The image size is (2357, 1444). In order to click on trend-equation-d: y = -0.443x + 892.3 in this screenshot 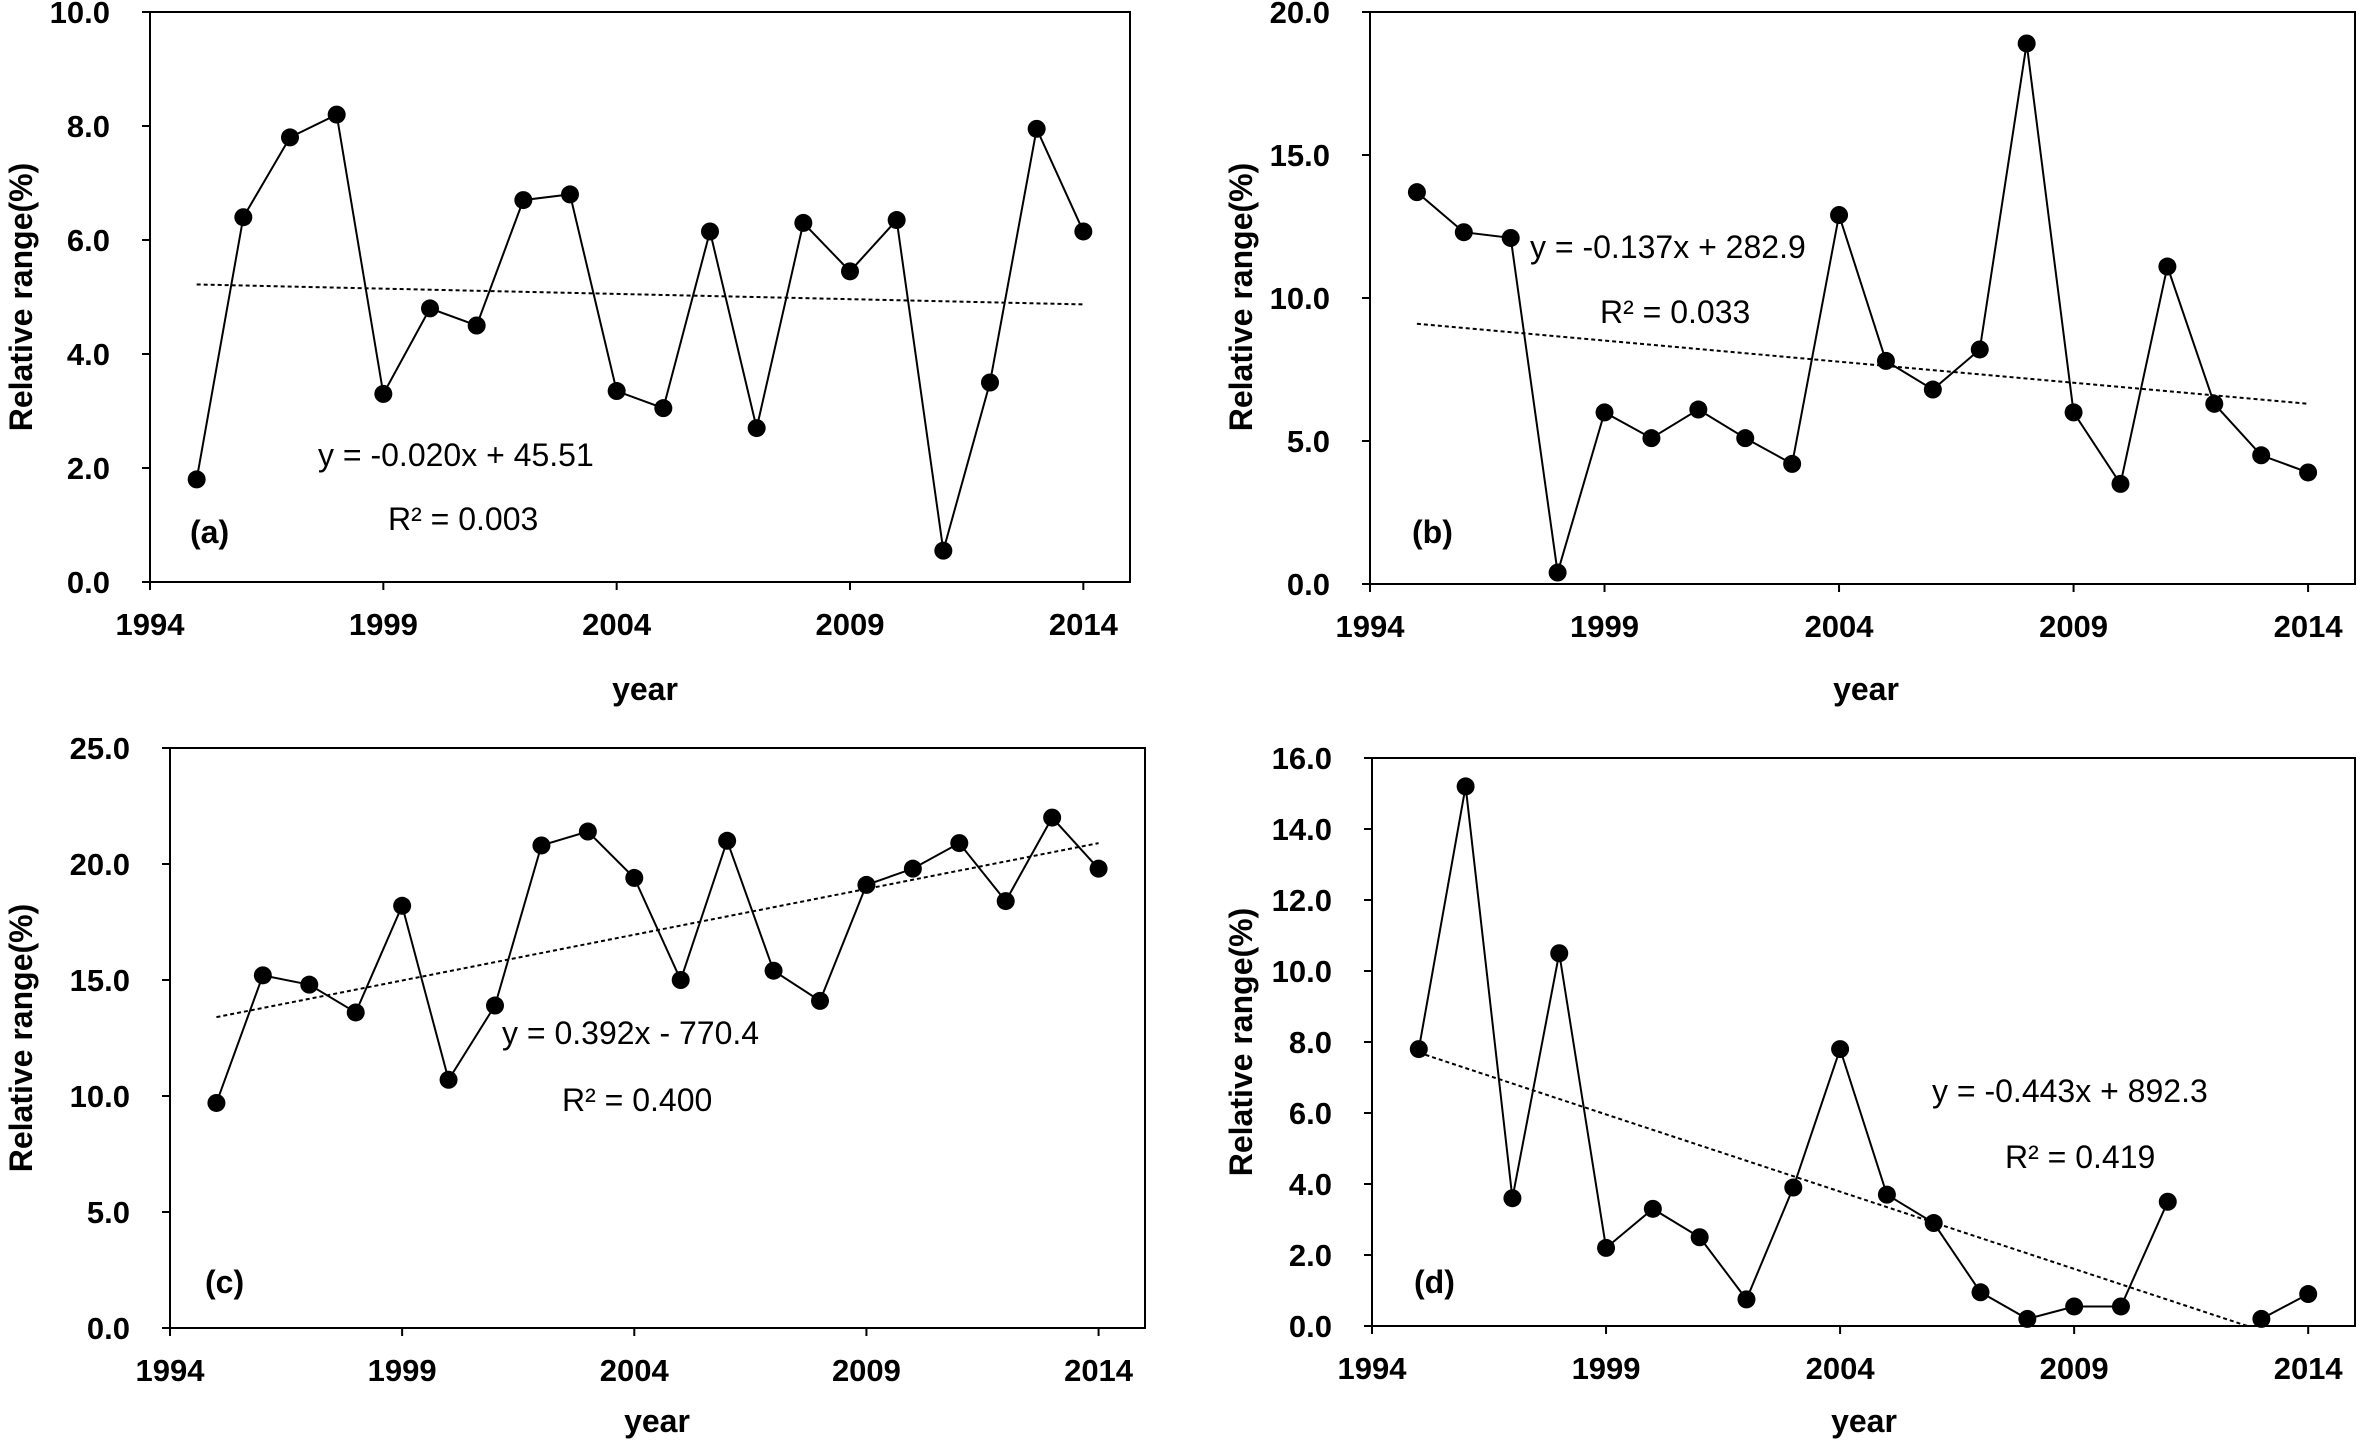, I will do `click(2070, 1091)`.